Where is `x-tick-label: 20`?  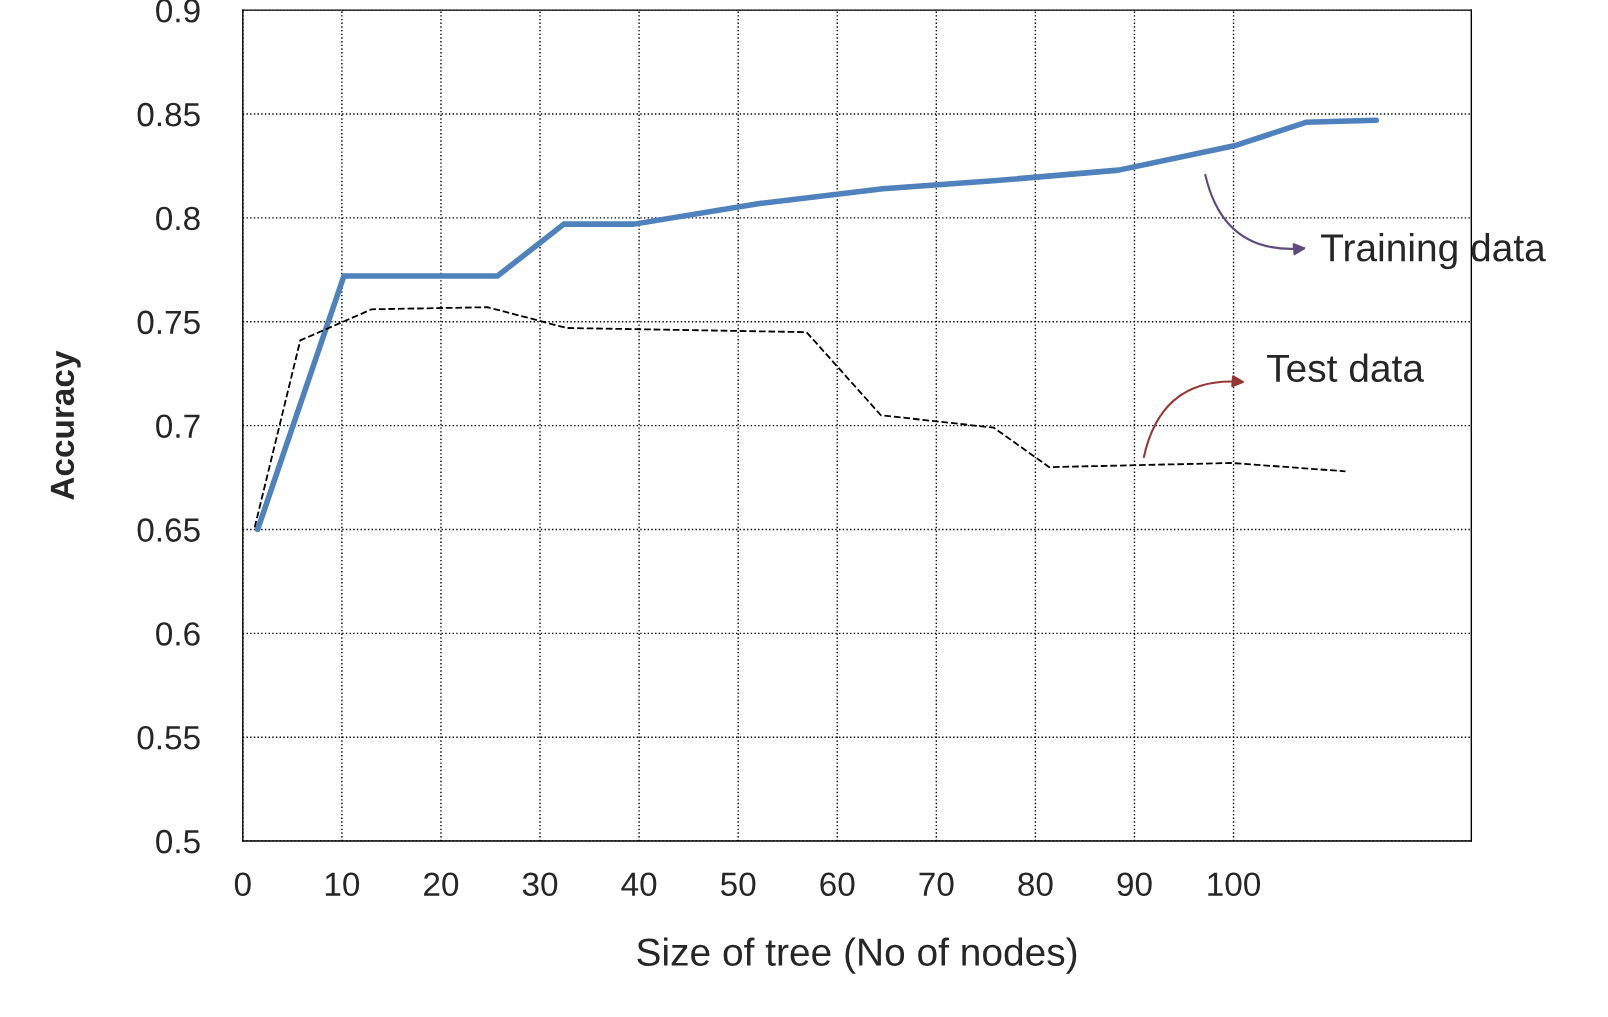
x-tick-label: 20 is located at coordinates (441, 884).